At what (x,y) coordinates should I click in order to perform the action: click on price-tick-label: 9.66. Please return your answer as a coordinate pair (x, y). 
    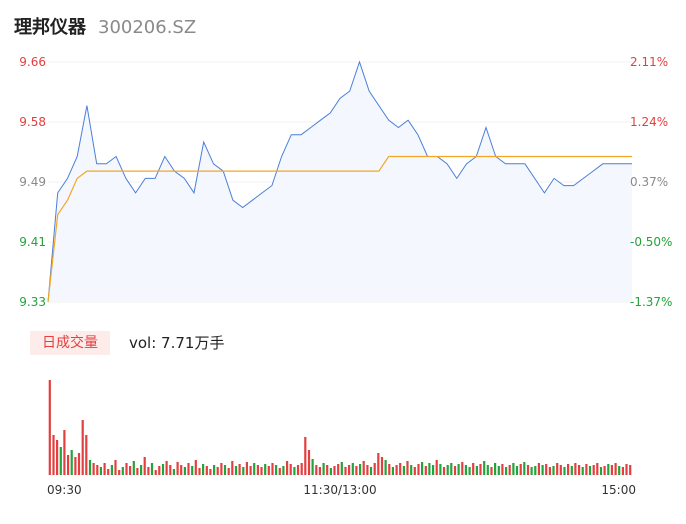
    Looking at the image, I should click on (32, 62).